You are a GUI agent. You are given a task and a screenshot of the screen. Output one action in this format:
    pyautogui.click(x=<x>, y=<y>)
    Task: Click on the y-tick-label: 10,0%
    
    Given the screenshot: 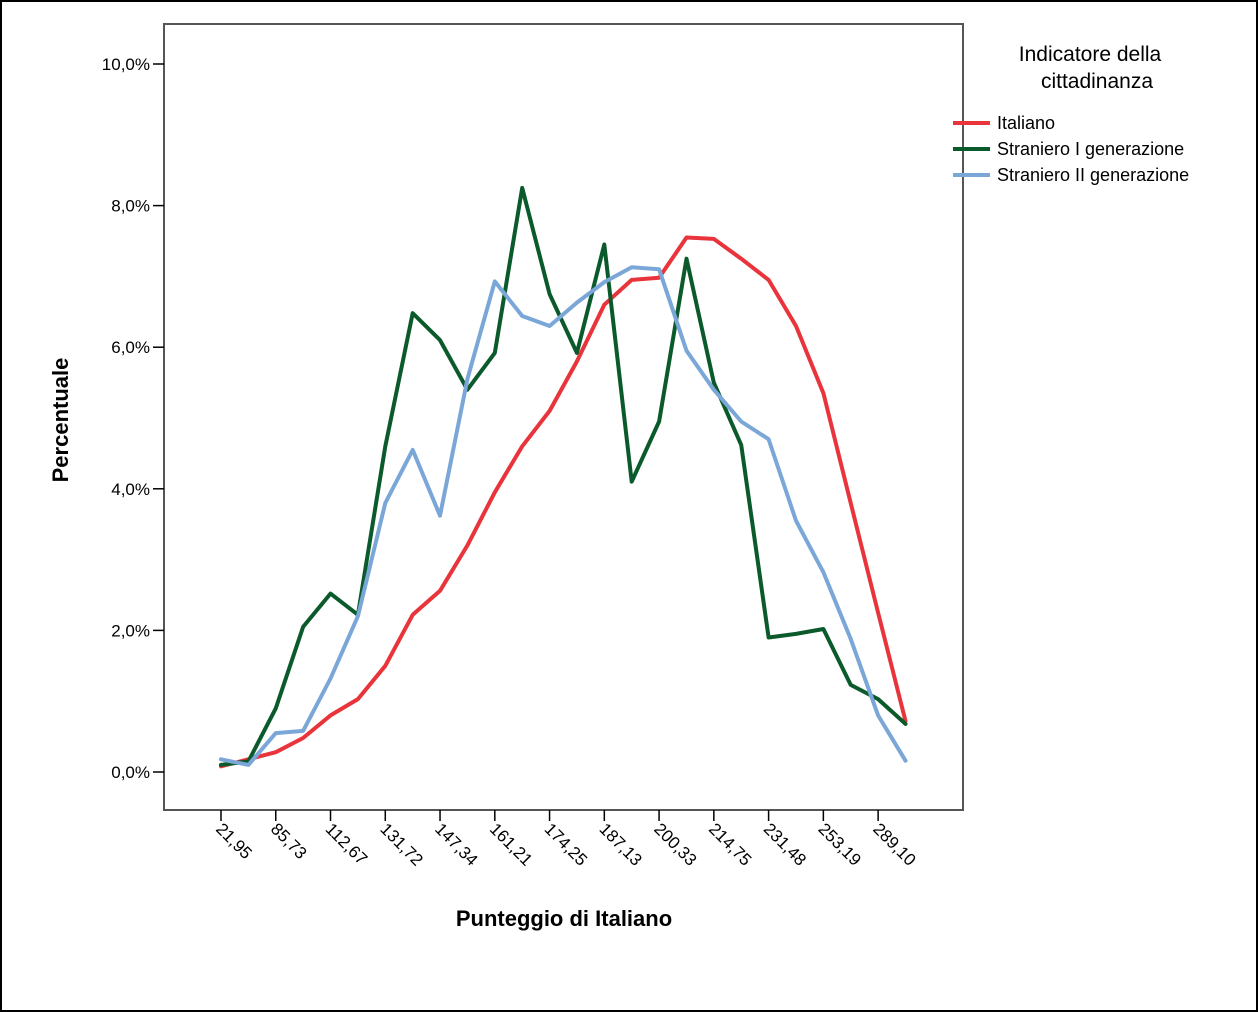 What is the action you would take?
    pyautogui.click(x=126, y=64)
    